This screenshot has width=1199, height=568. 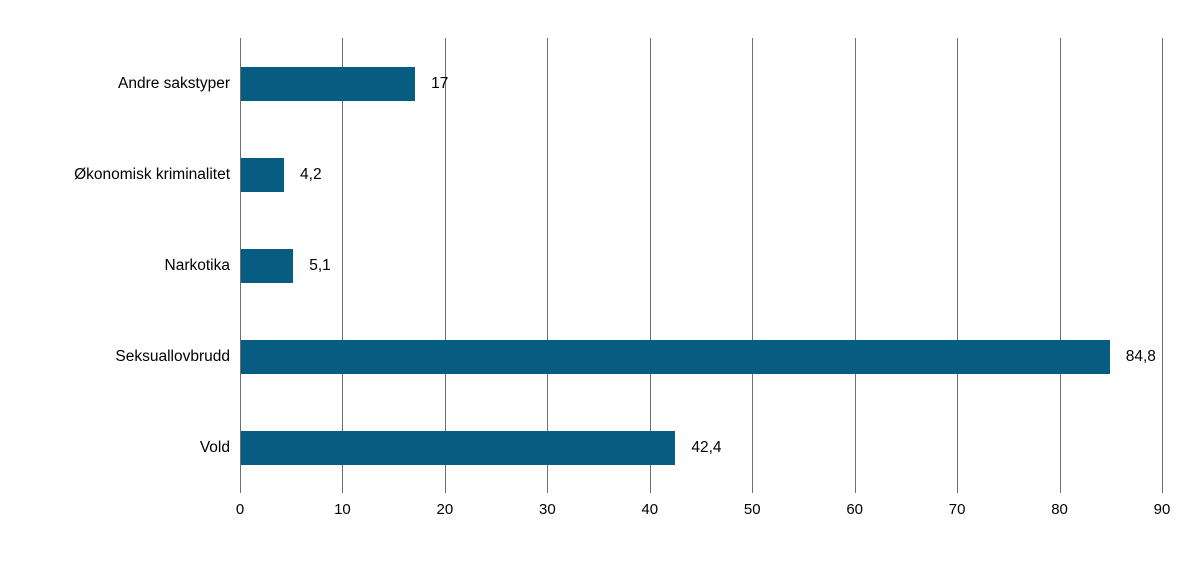 What do you see at coordinates (174, 83) in the screenshot?
I see `category-label: Andre sakstyper` at bounding box center [174, 83].